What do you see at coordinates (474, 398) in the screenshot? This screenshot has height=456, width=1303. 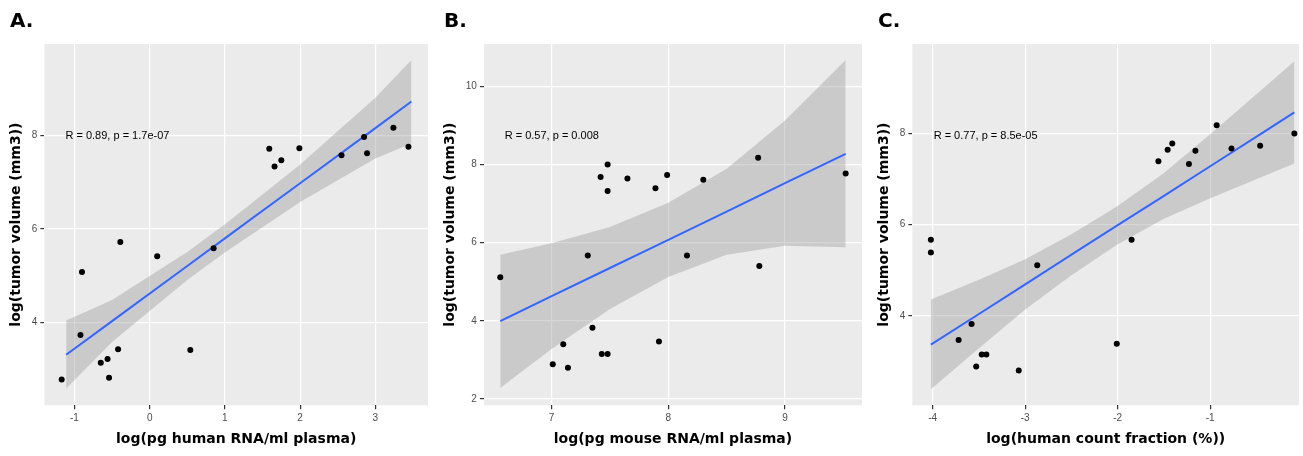 I see `y-tick-label: 2` at bounding box center [474, 398].